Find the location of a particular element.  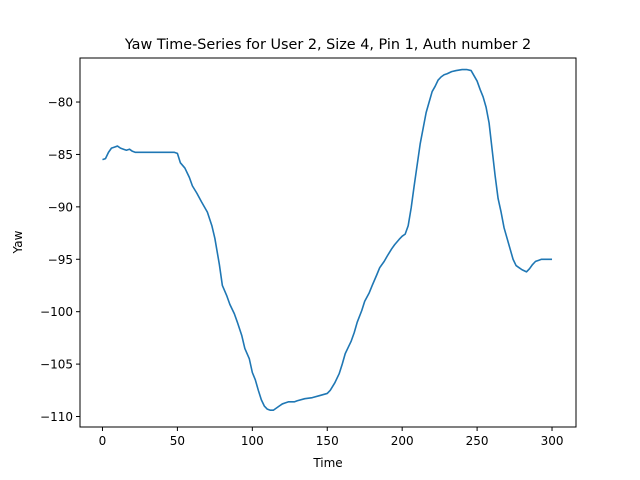

y-tick-label: −95 is located at coordinates (60, 260).